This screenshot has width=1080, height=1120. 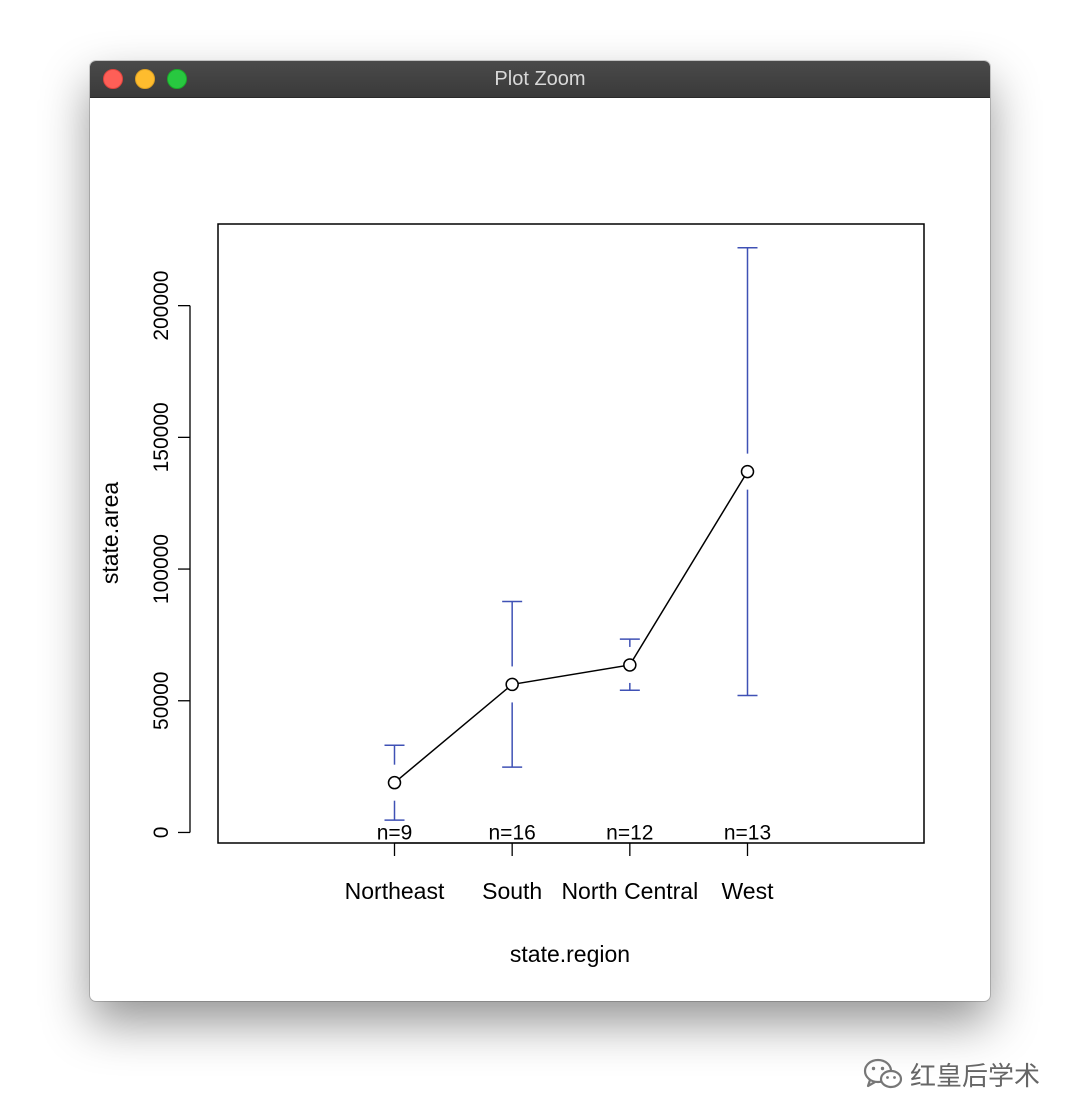 I want to click on window-title: Plot Zoom, so click(x=540, y=79).